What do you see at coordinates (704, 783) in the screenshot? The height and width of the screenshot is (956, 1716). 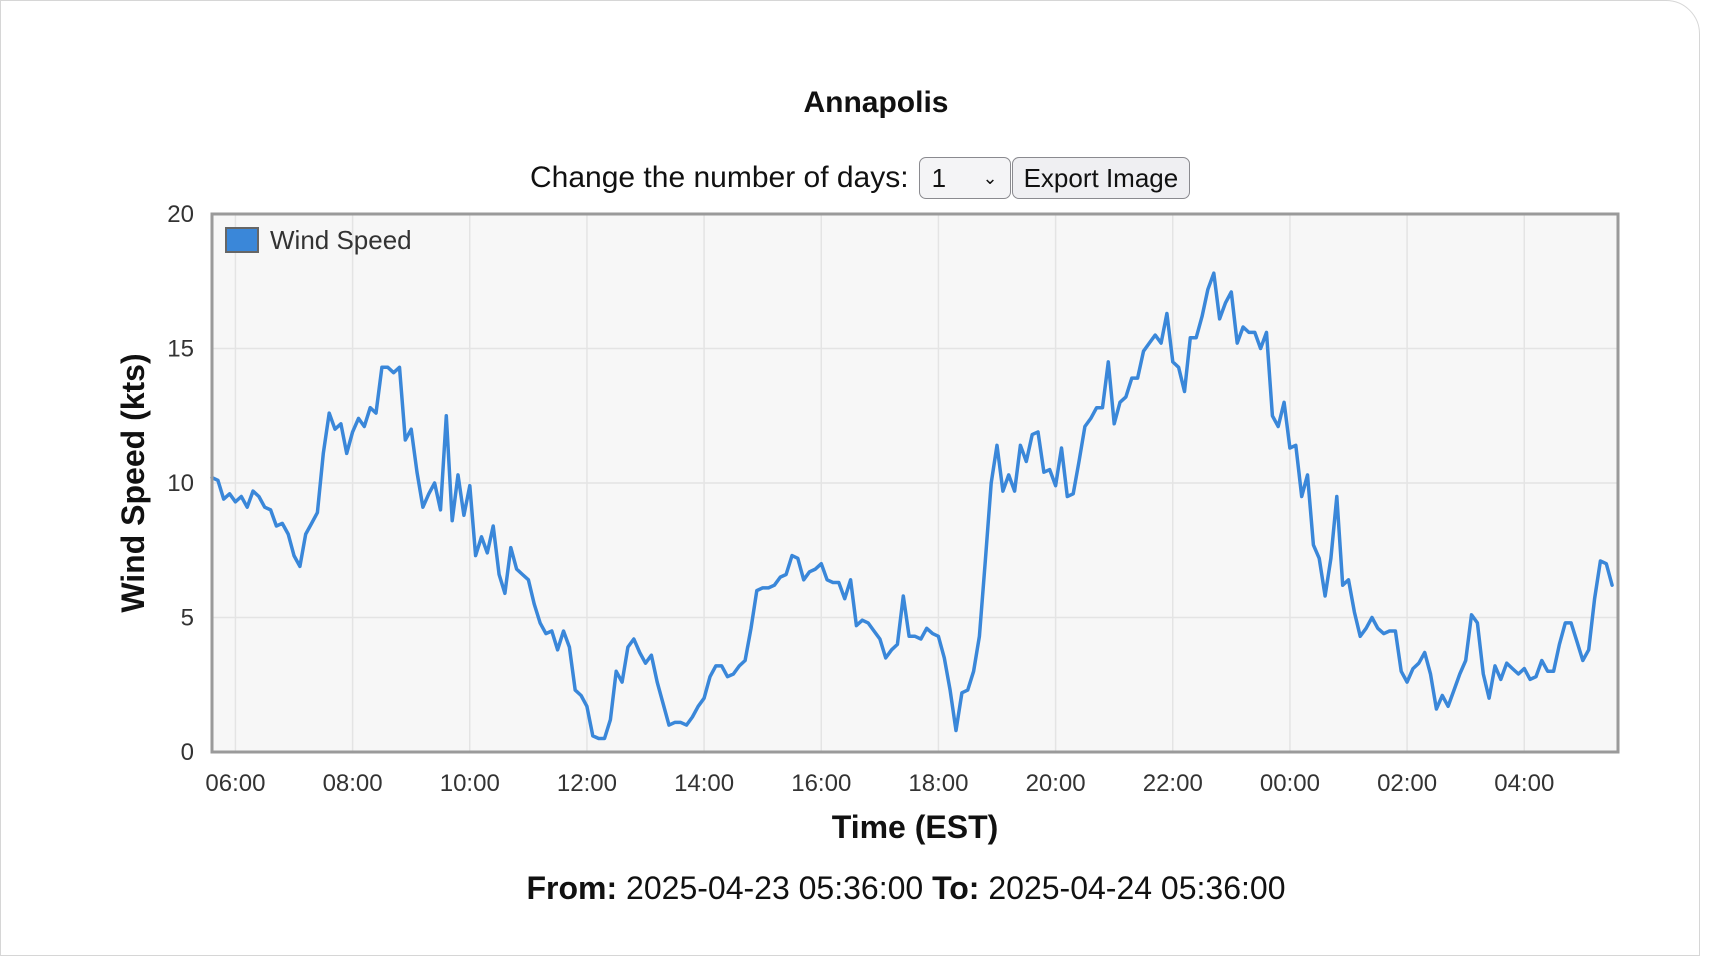 I see `x-tick-label: 14:00` at bounding box center [704, 783].